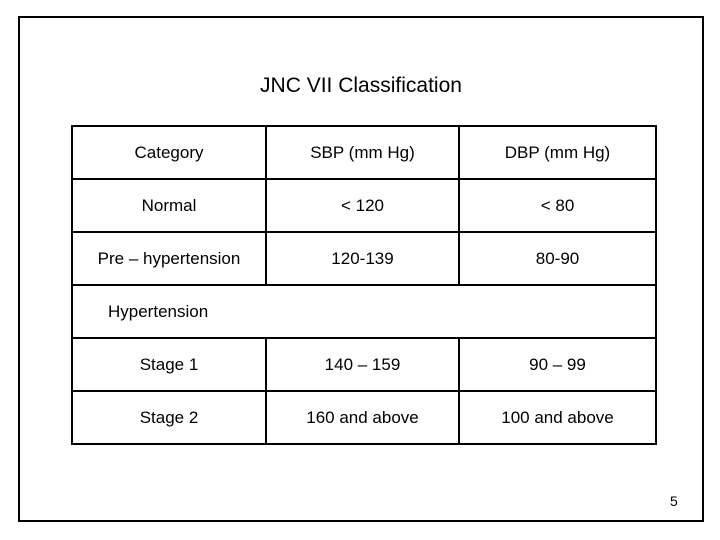 This screenshot has width=720, height=540. I want to click on cell-stage1-category: Stage 1, so click(169, 364).